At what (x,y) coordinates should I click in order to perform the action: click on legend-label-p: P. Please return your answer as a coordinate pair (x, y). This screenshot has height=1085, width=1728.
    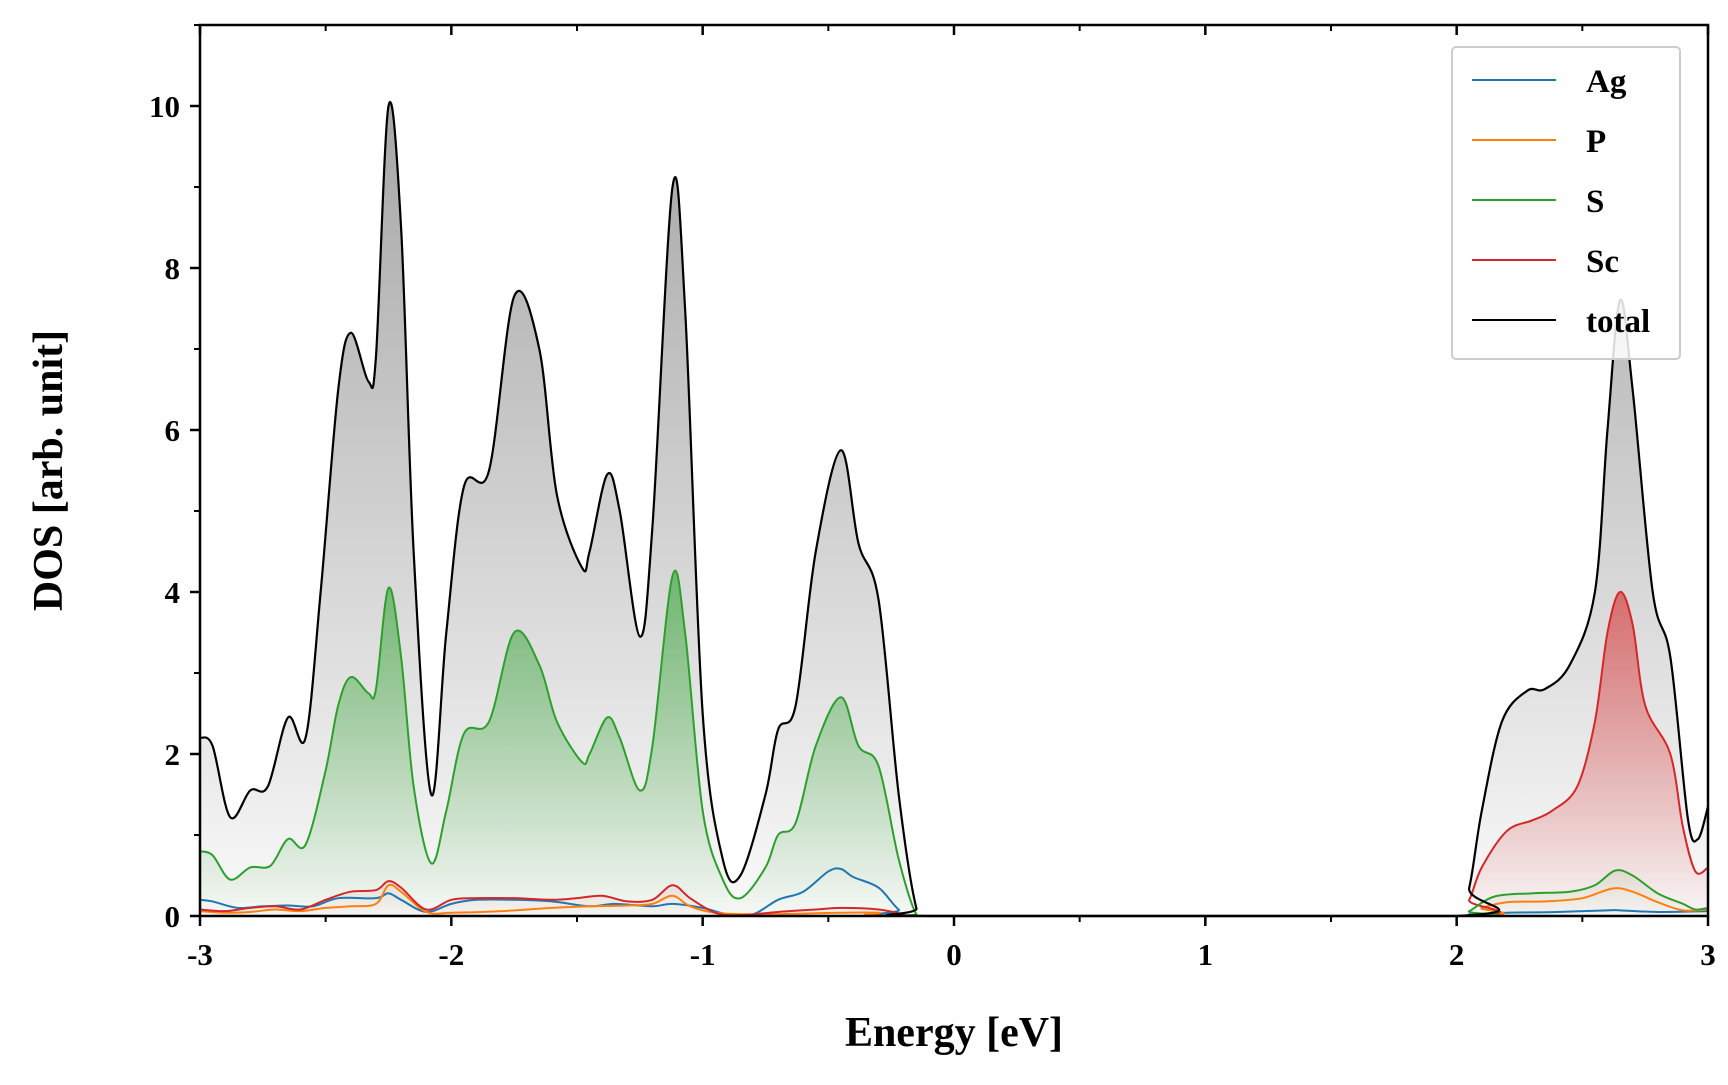
    Looking at the image, I should click on (1596, 142).